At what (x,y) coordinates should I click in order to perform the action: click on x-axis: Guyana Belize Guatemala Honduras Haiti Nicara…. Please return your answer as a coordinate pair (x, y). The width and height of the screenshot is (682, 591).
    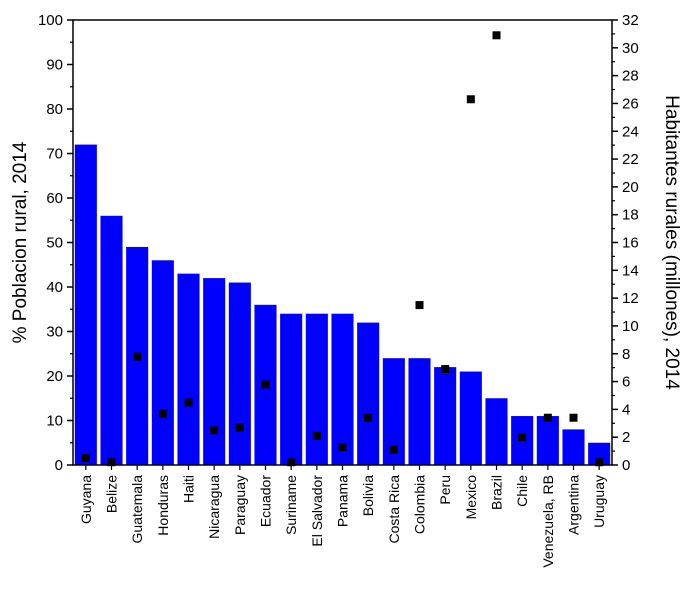
    Looking at the image, I should click on (342, 516).